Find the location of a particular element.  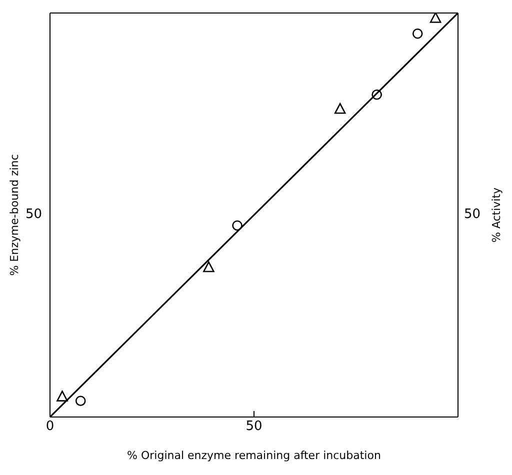

y2-axis-title: % Activity is located at coordinates (496, 214).